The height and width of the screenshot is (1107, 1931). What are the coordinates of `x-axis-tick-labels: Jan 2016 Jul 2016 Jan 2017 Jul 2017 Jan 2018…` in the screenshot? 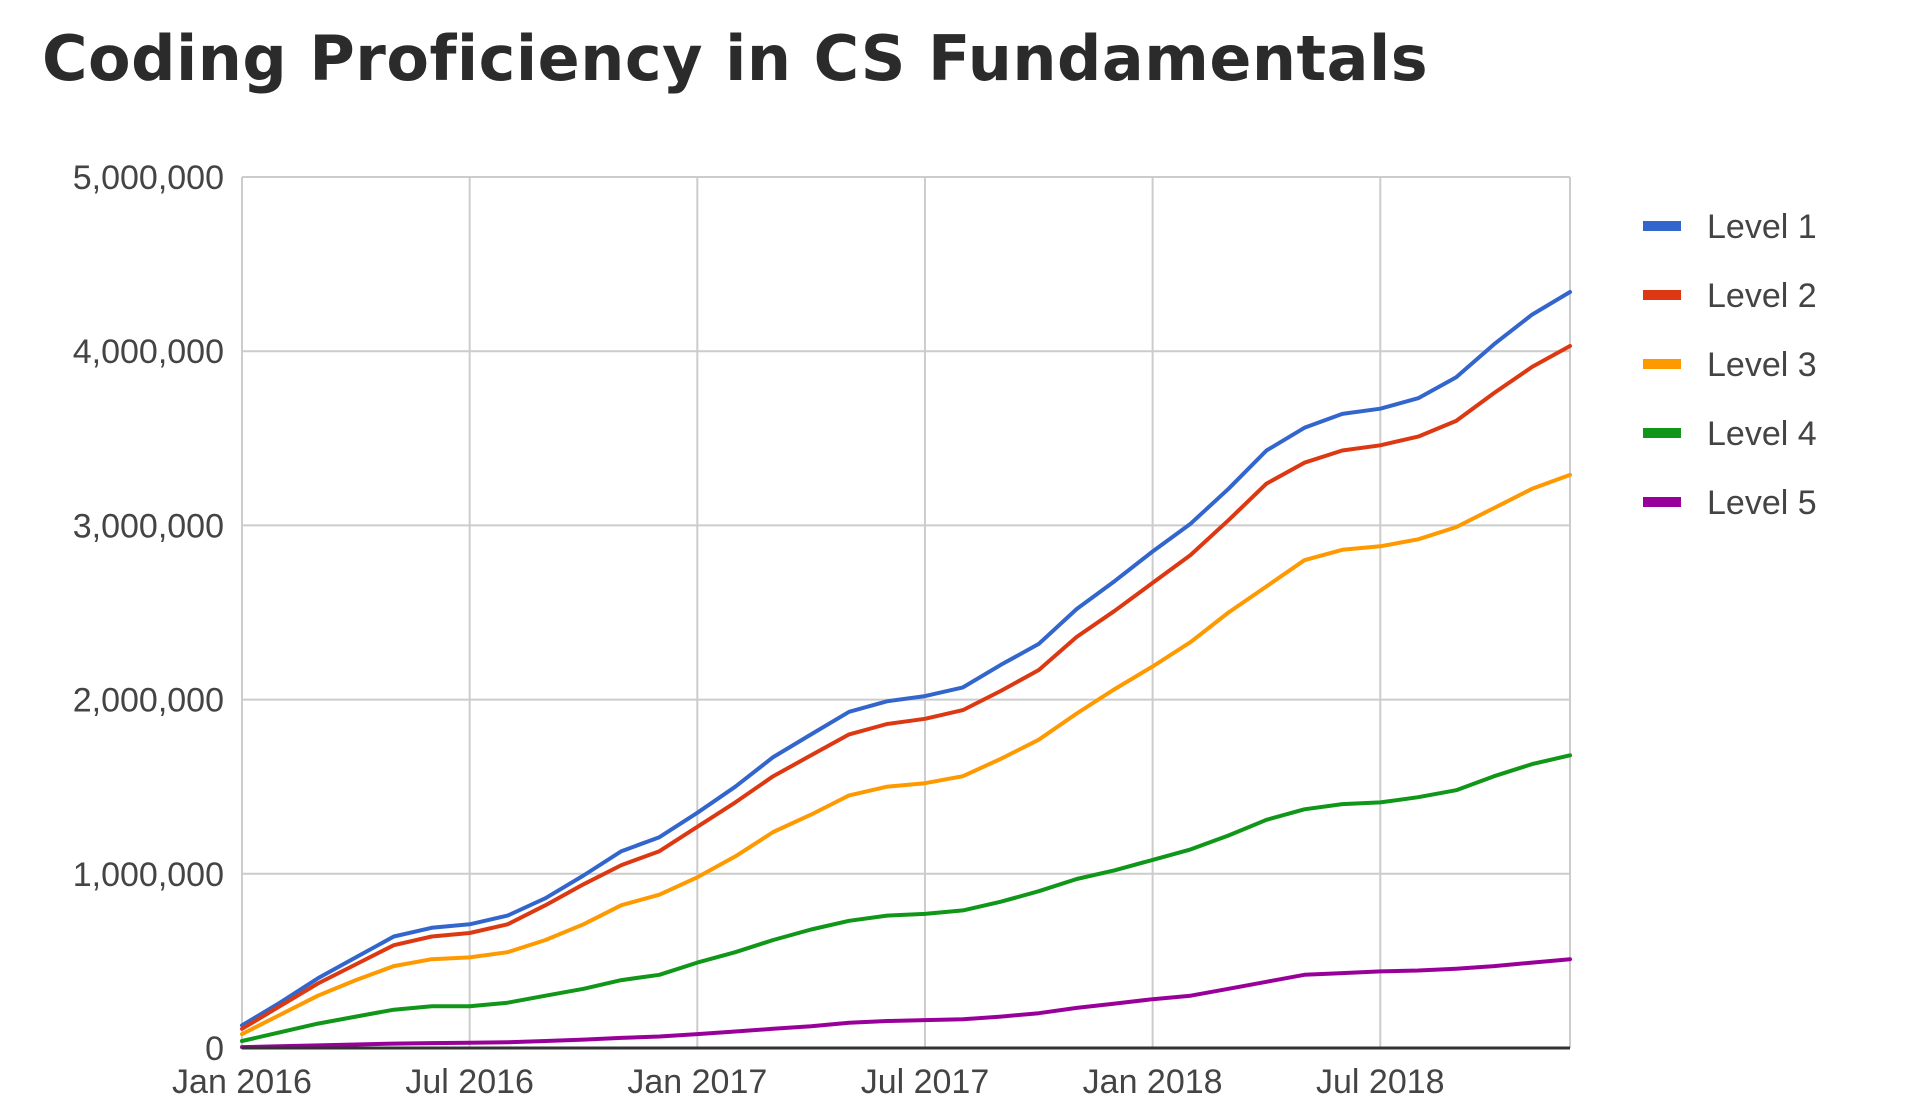 It's located at (808, 1082).